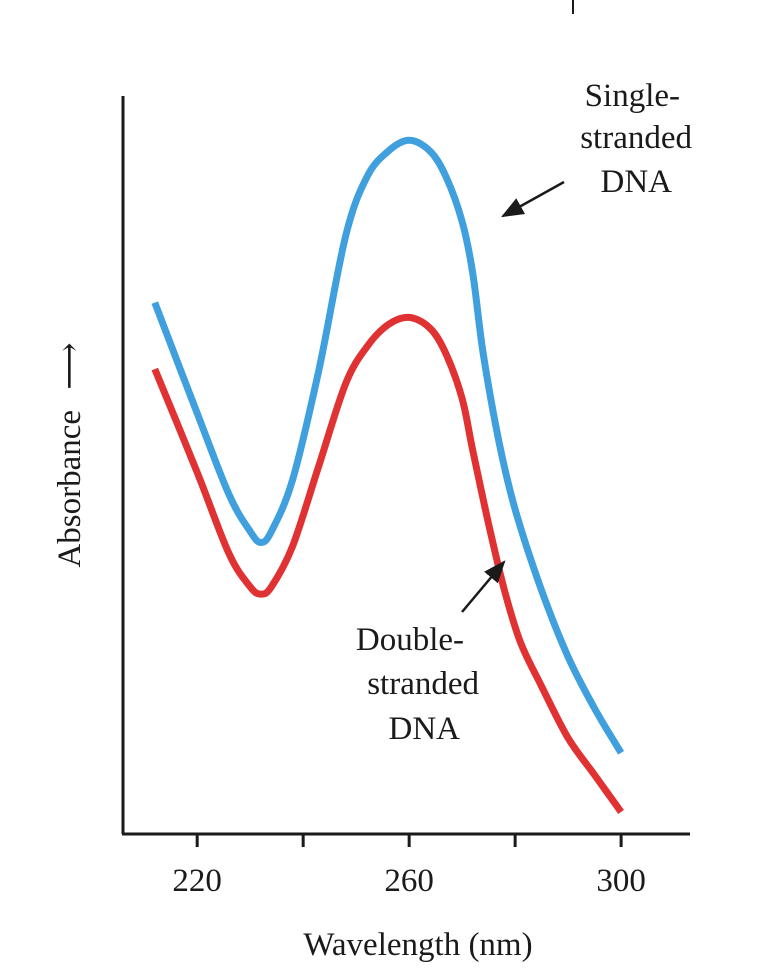 Image resolution: width=772 pixels, height=980 pixels. What do you see at coordinates (637, 182) in the screenshot?
I see `annotation-single-line-3: DNA` at bounding box center [637, 182].